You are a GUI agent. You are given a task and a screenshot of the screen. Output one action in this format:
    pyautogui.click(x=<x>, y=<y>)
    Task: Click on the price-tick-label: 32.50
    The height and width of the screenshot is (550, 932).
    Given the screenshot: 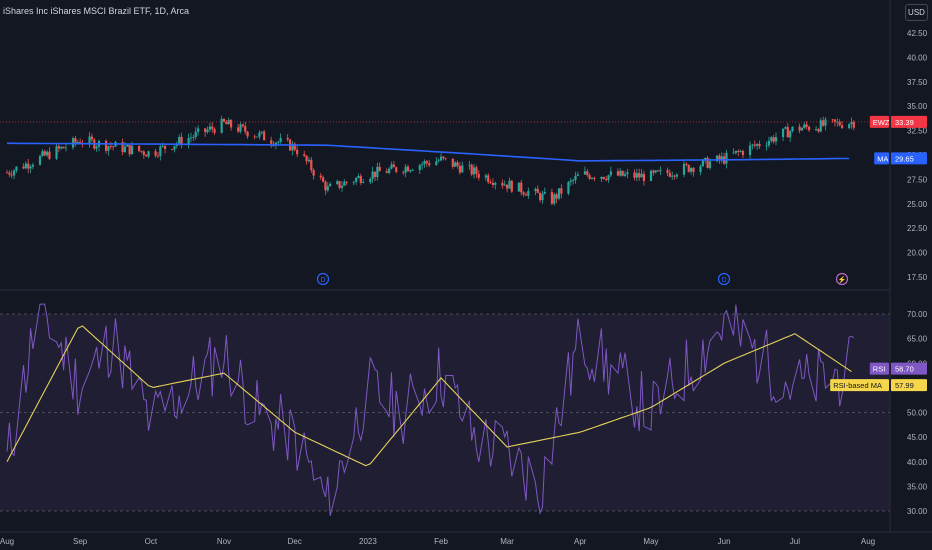 What is the action you would take?
    pyautogui.click(x=917, y=131)
    